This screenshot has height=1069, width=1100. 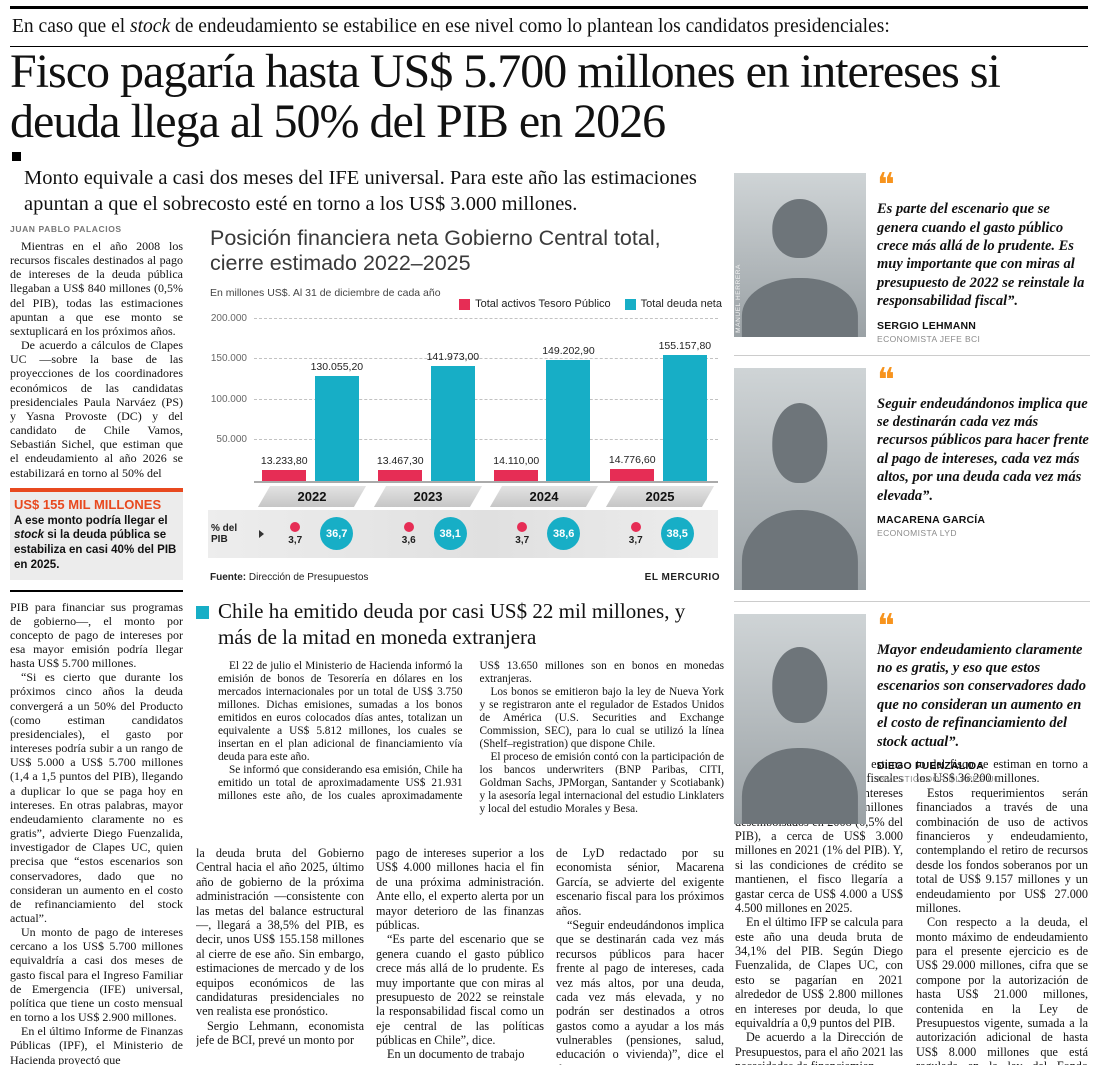 I want to click on bar-wrap: 14.776,60, so click(x=632, y=467).